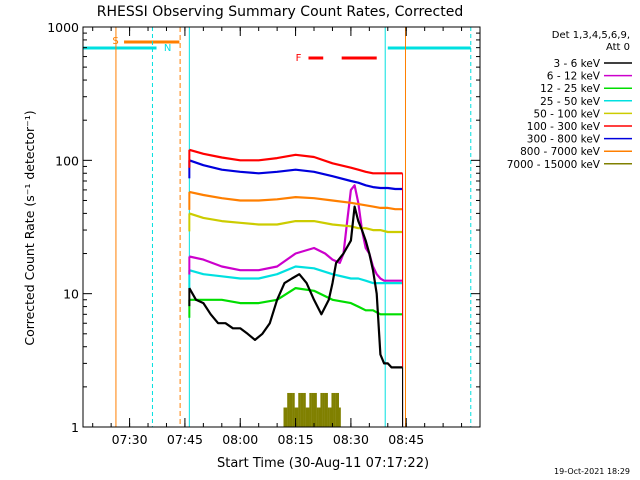  What do you see at coordinates (323, 463) in the screenshot?
I see `x-axis-label: Start Time (30-Aug-11 07:17:22)` at bounding box center [323, 463].